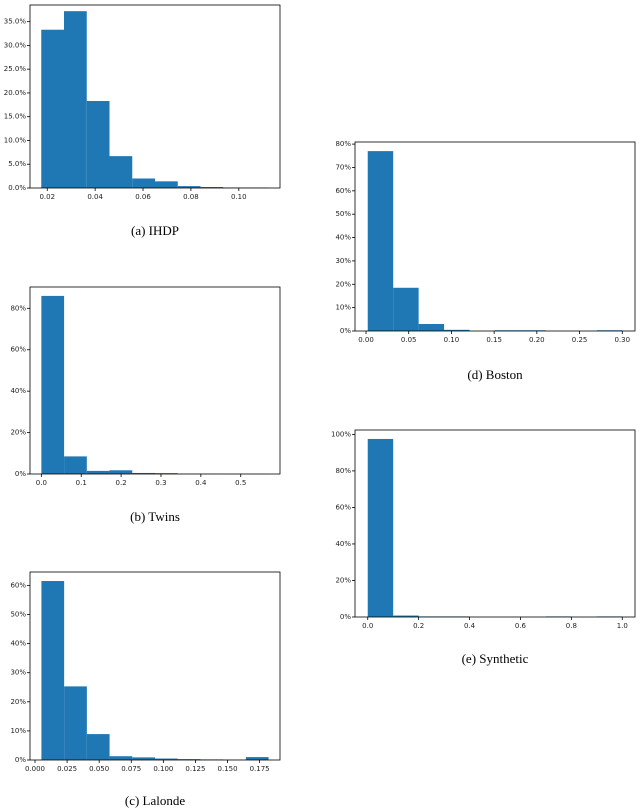 This screenshot has width=640, height=812. I want to click on x-tick-label: 0.8, so click(571, 626).